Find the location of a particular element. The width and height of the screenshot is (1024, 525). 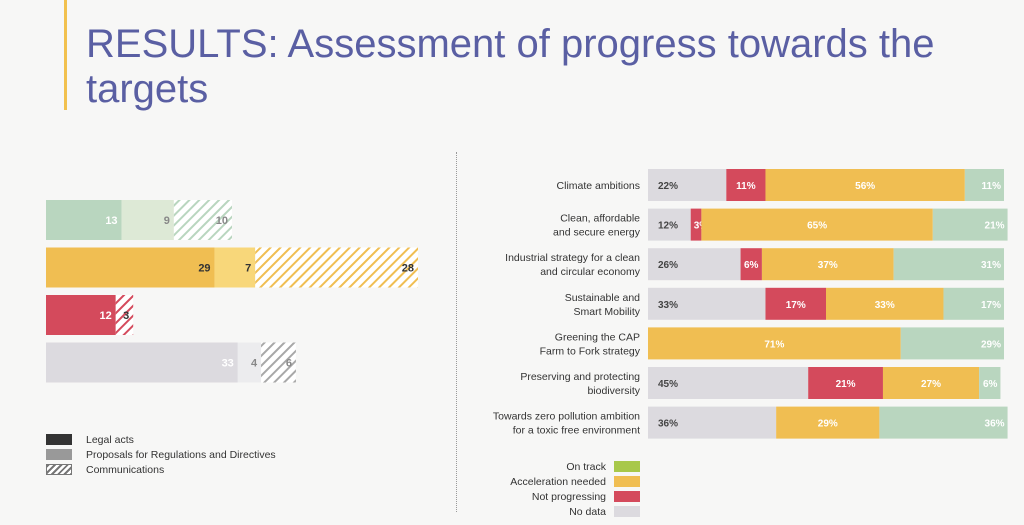

title-accent-bar is located at coordinates (65, 55).